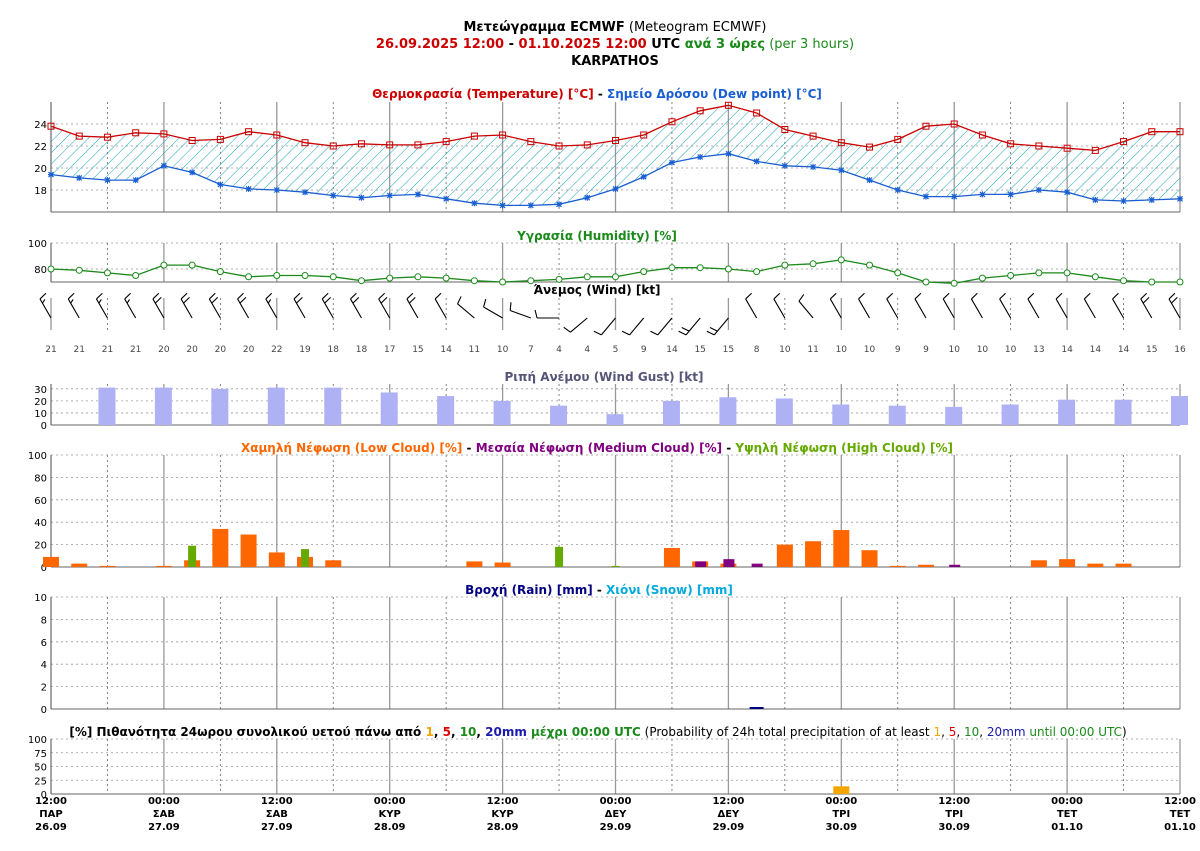  I want to click on wind-speed-label: 20, so click(192, 350).